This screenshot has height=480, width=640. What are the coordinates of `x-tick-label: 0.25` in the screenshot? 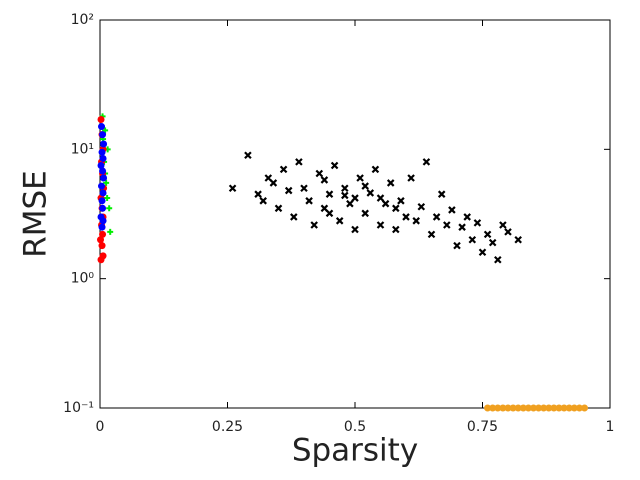 It's located at (227, 427).